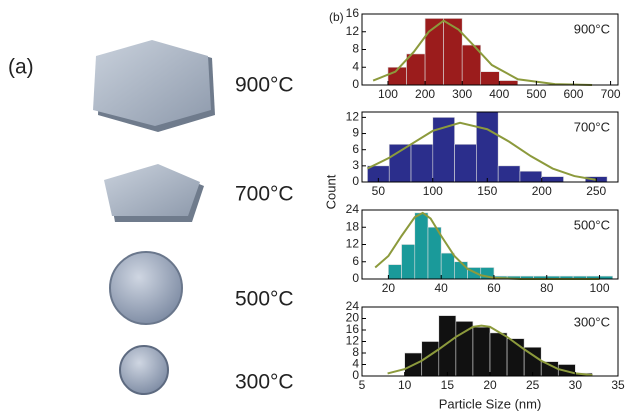 The width and height of the screenshot is (629, 416). I want to click on x-tick-label: 400, so click(499, 94).